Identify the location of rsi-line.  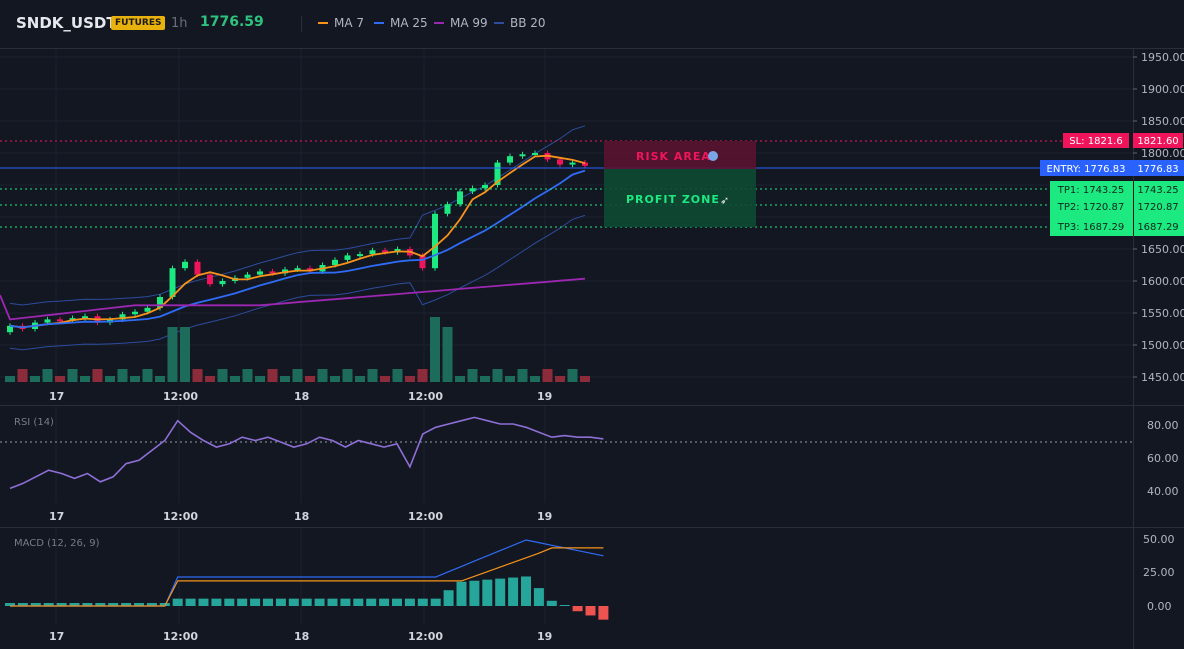
(306, 453).